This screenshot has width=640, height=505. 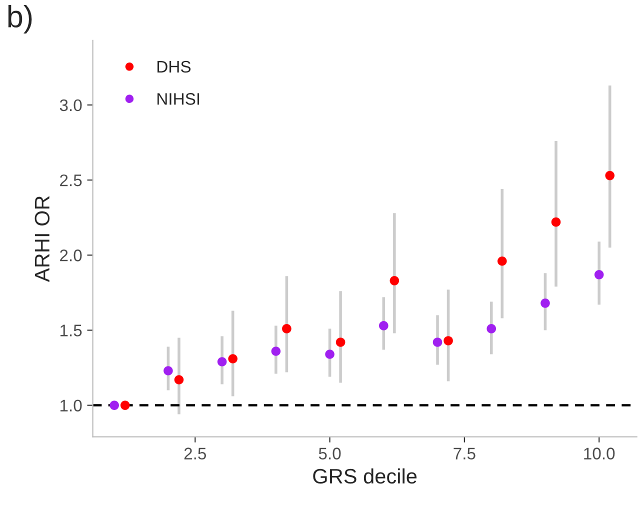 I want to click on y-tick-label: 3.0, so click(x=71, y=105).